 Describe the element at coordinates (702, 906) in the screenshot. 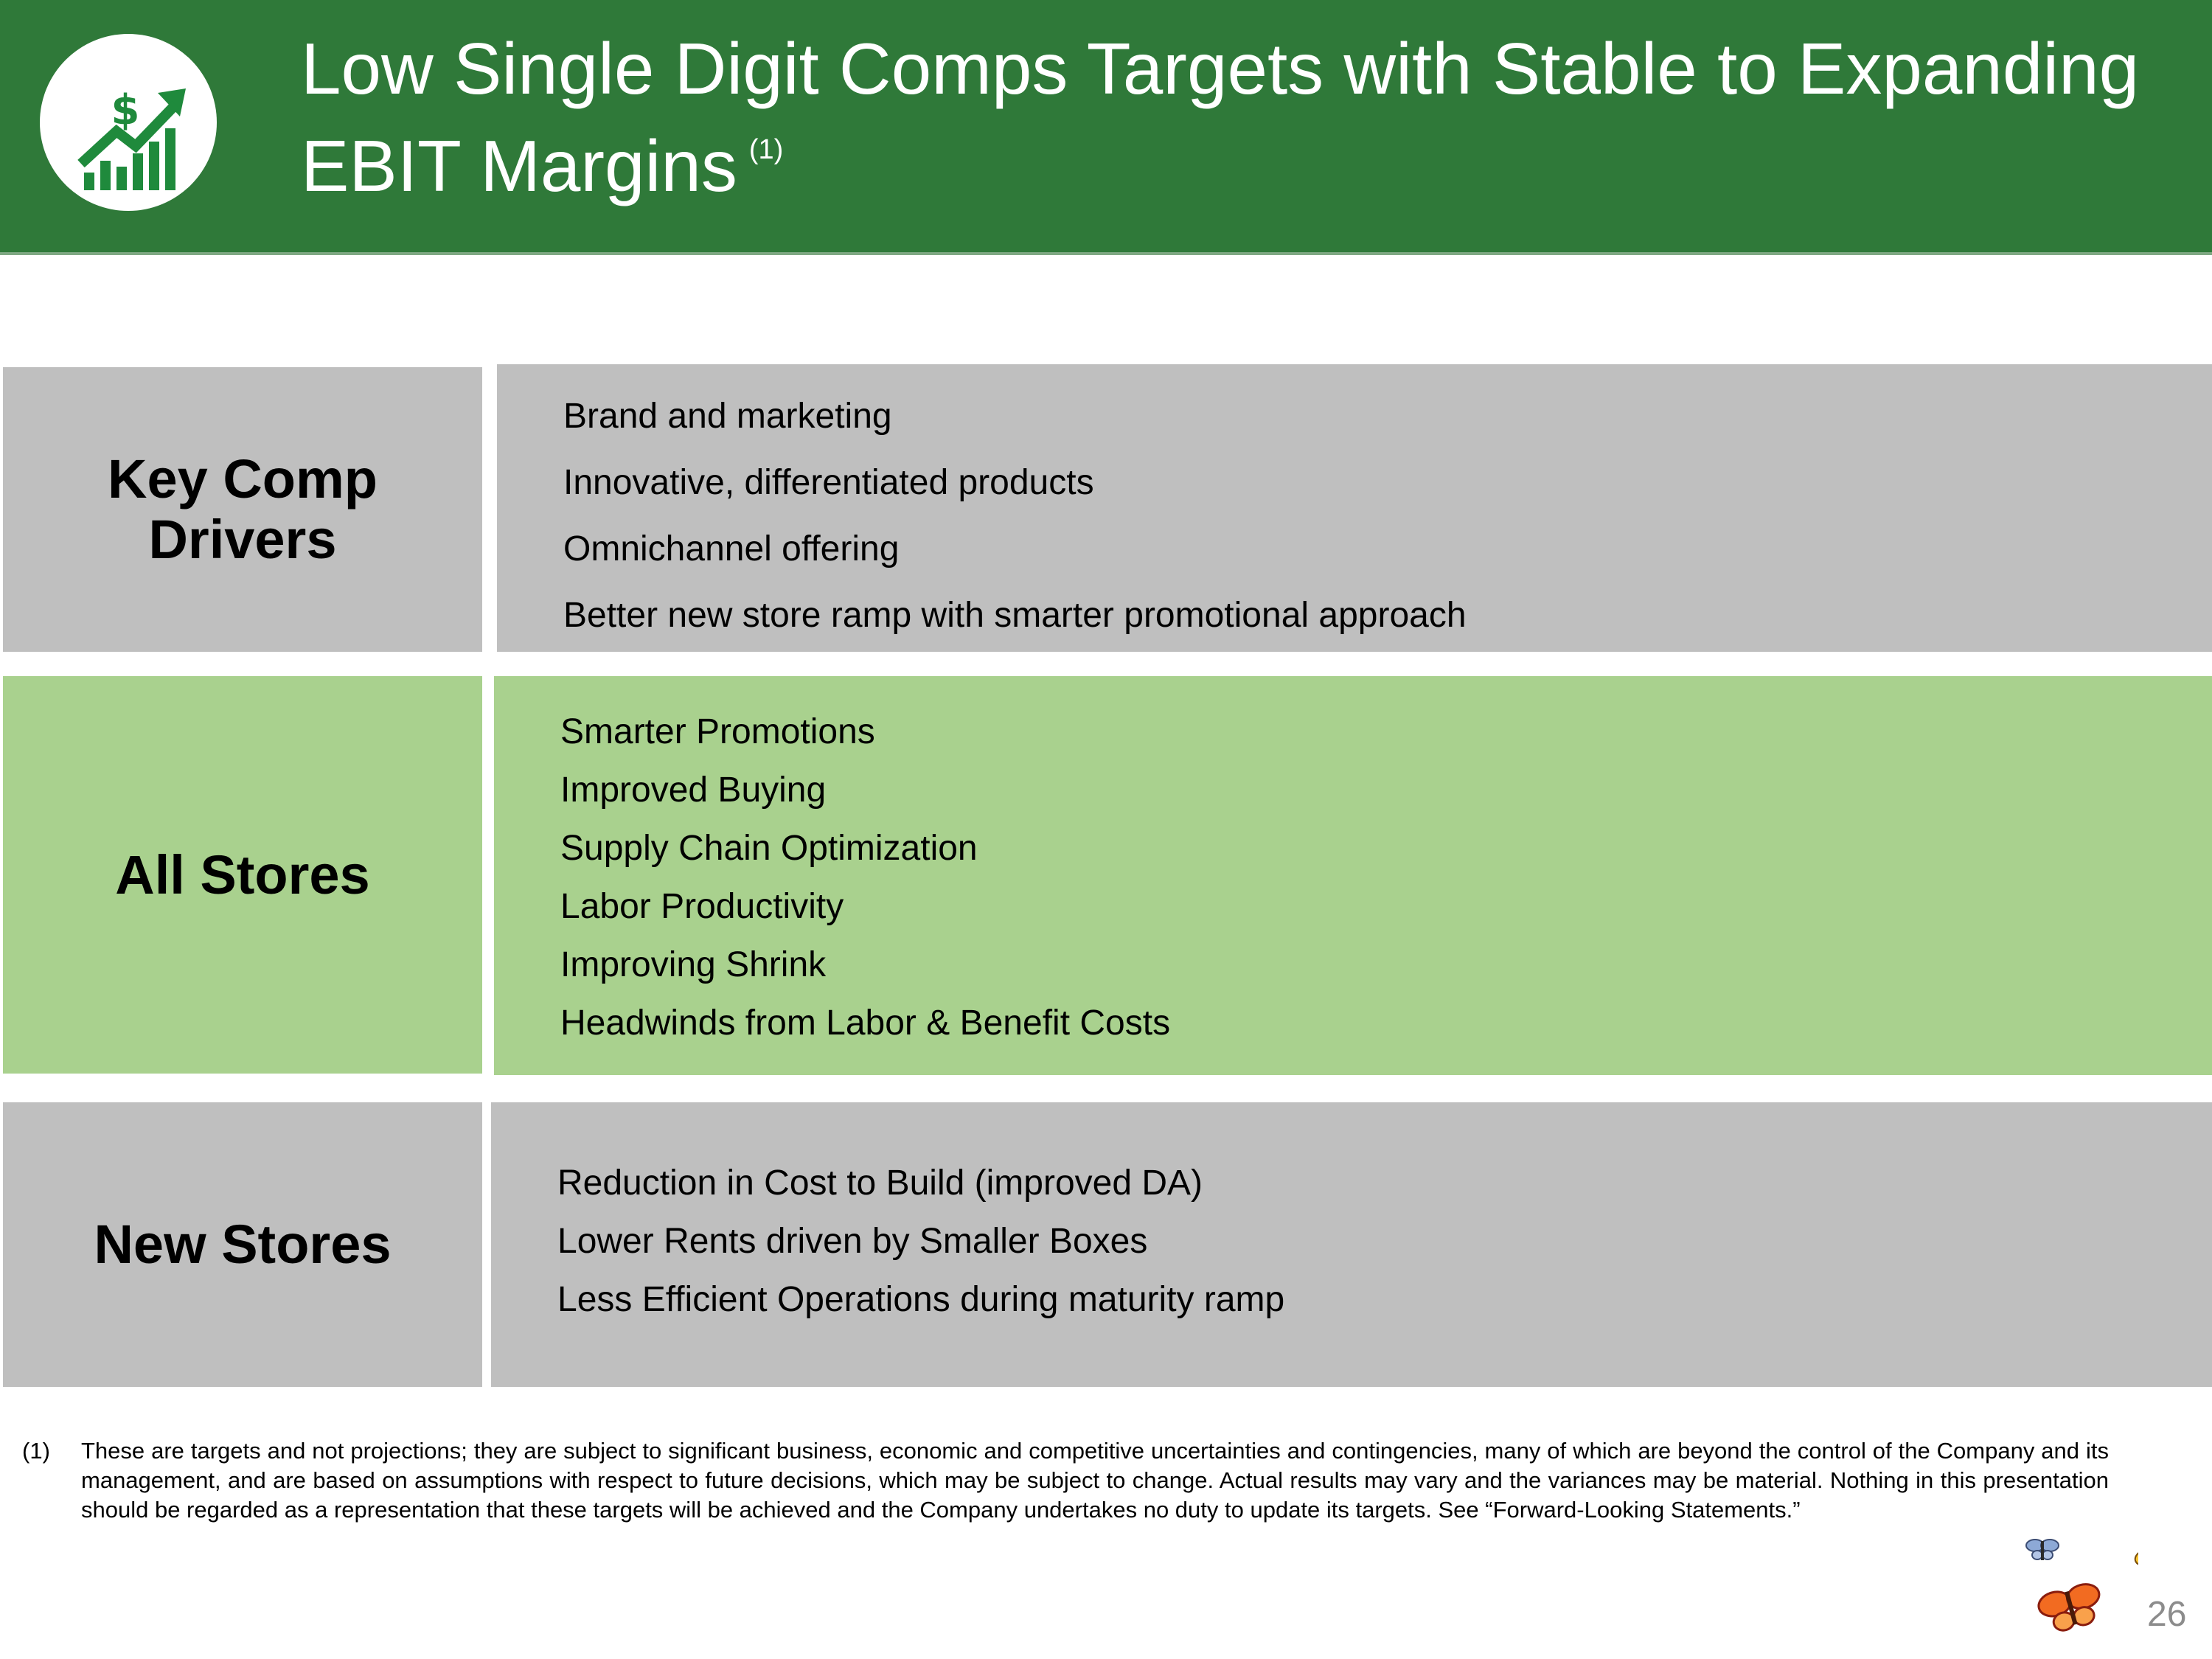

I see `list-item: Labor Productivity` at that location.